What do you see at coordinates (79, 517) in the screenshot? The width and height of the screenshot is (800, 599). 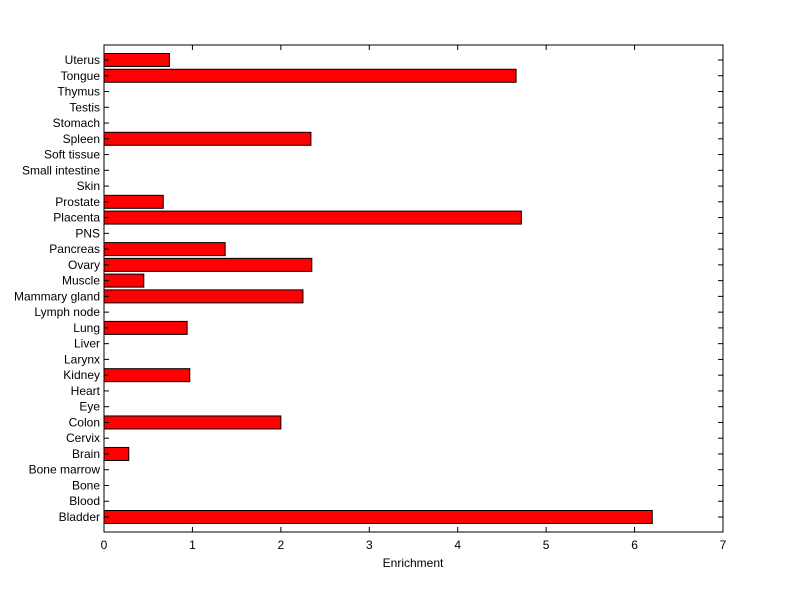 I see `y-tick-label-bladder: Bladder` at bounding box center [79, 517].